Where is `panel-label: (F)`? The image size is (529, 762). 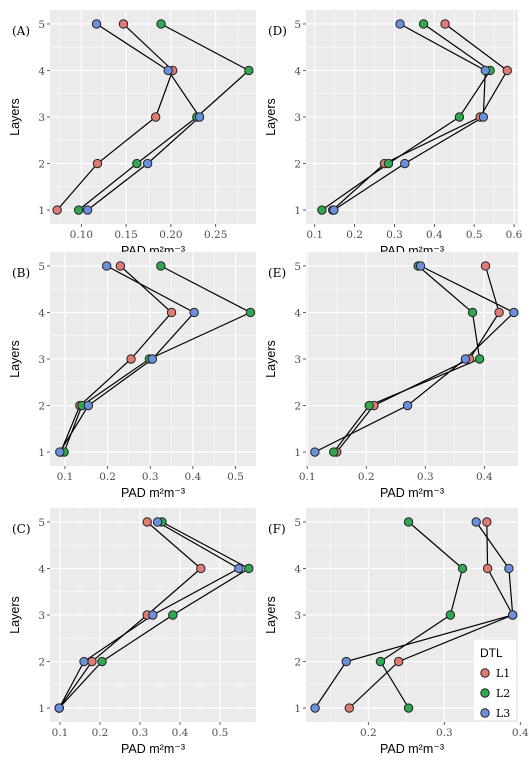 panel-label: (F) is located at coordinates (277, 529).